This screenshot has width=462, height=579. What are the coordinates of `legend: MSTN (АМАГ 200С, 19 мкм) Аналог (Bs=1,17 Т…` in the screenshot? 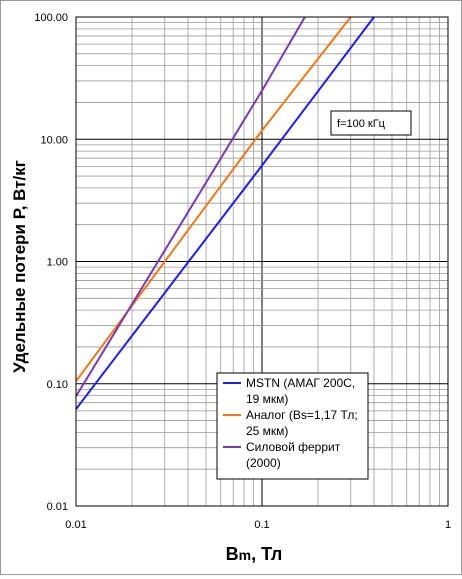 It's located at (292, 426).